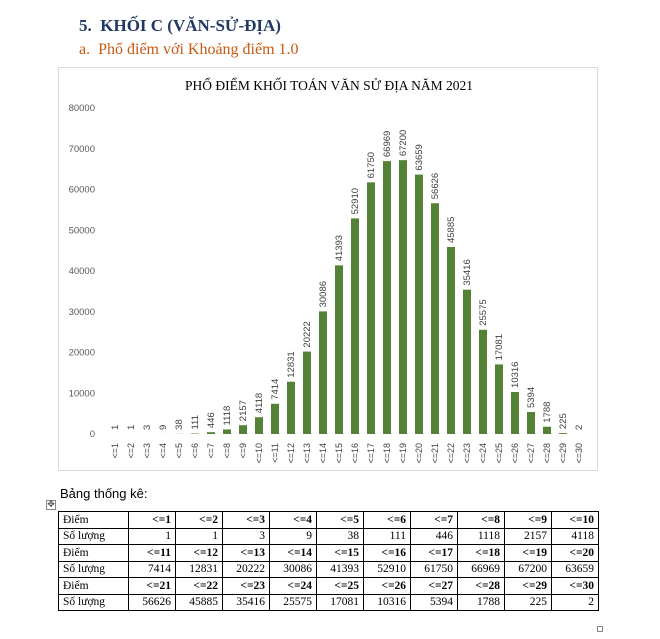 The height and width of the screenshot is (639, 660). Describe the element at coordinates (243, 410) in the screenshot. I see `data-label: 2157` at that location.